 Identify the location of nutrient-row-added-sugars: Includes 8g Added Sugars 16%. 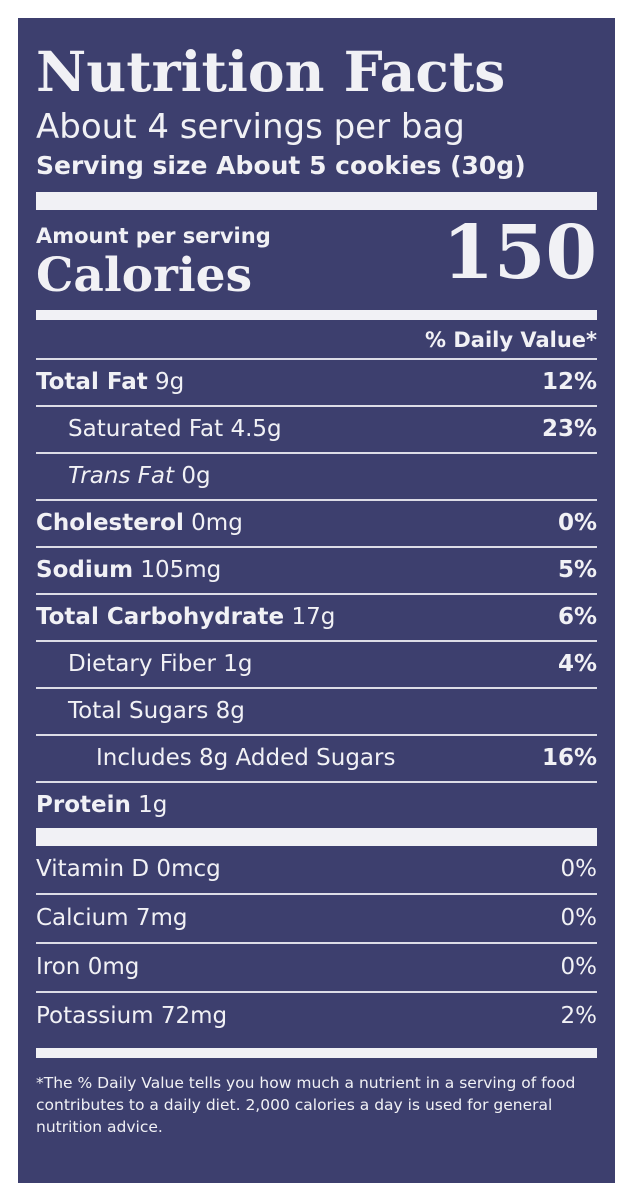
(316, 757).